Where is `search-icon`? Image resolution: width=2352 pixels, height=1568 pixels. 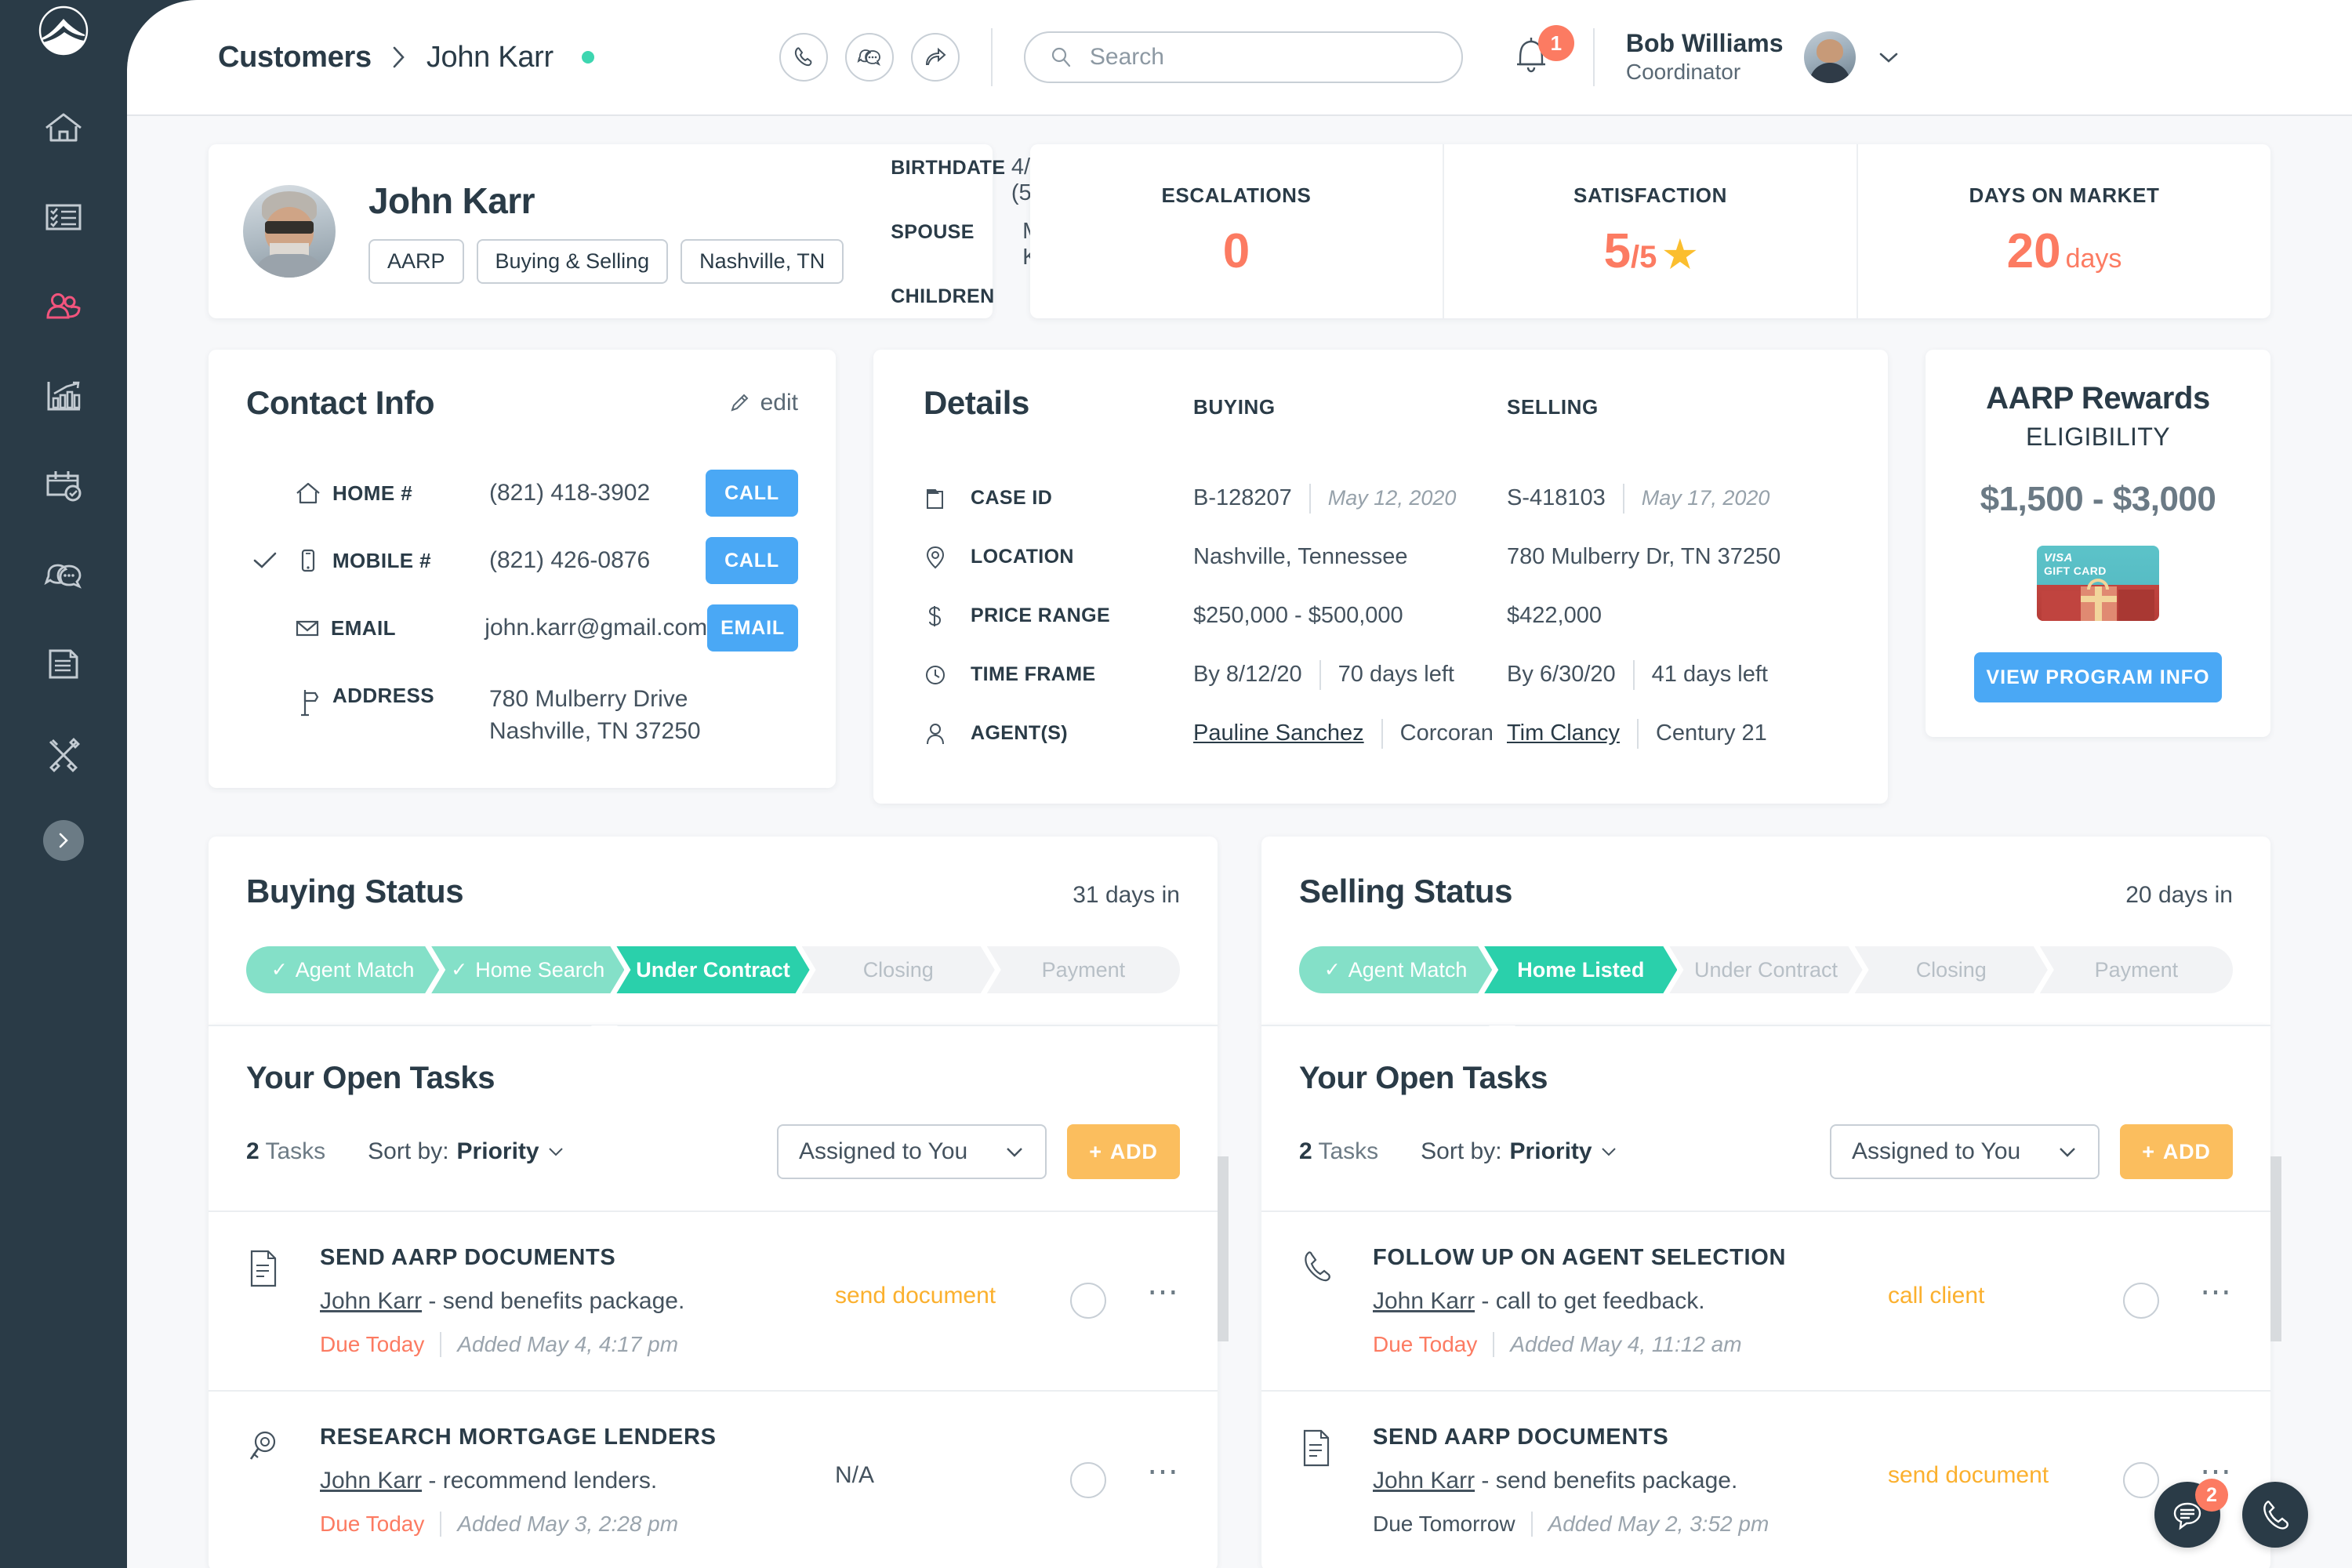
search-icon is located at coordinates (1060, 57).